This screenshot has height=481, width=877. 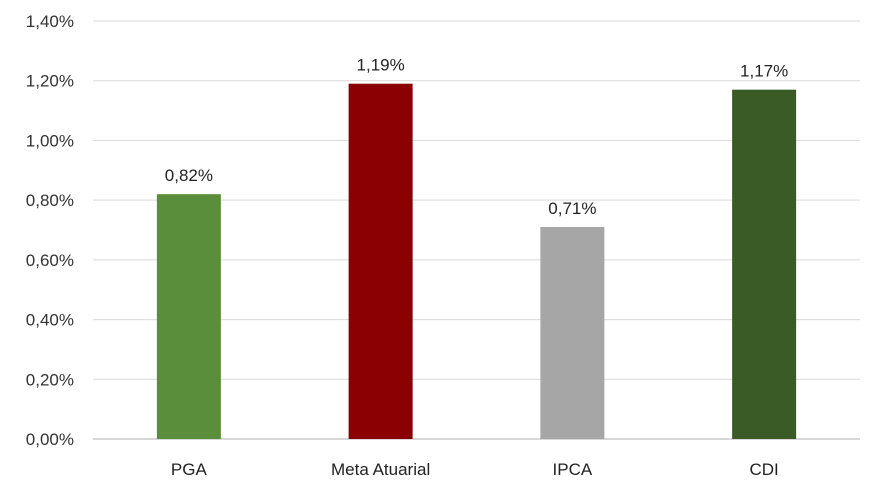 I want to click on y-tick-label: 0,00%, so click(x=50, y=439).